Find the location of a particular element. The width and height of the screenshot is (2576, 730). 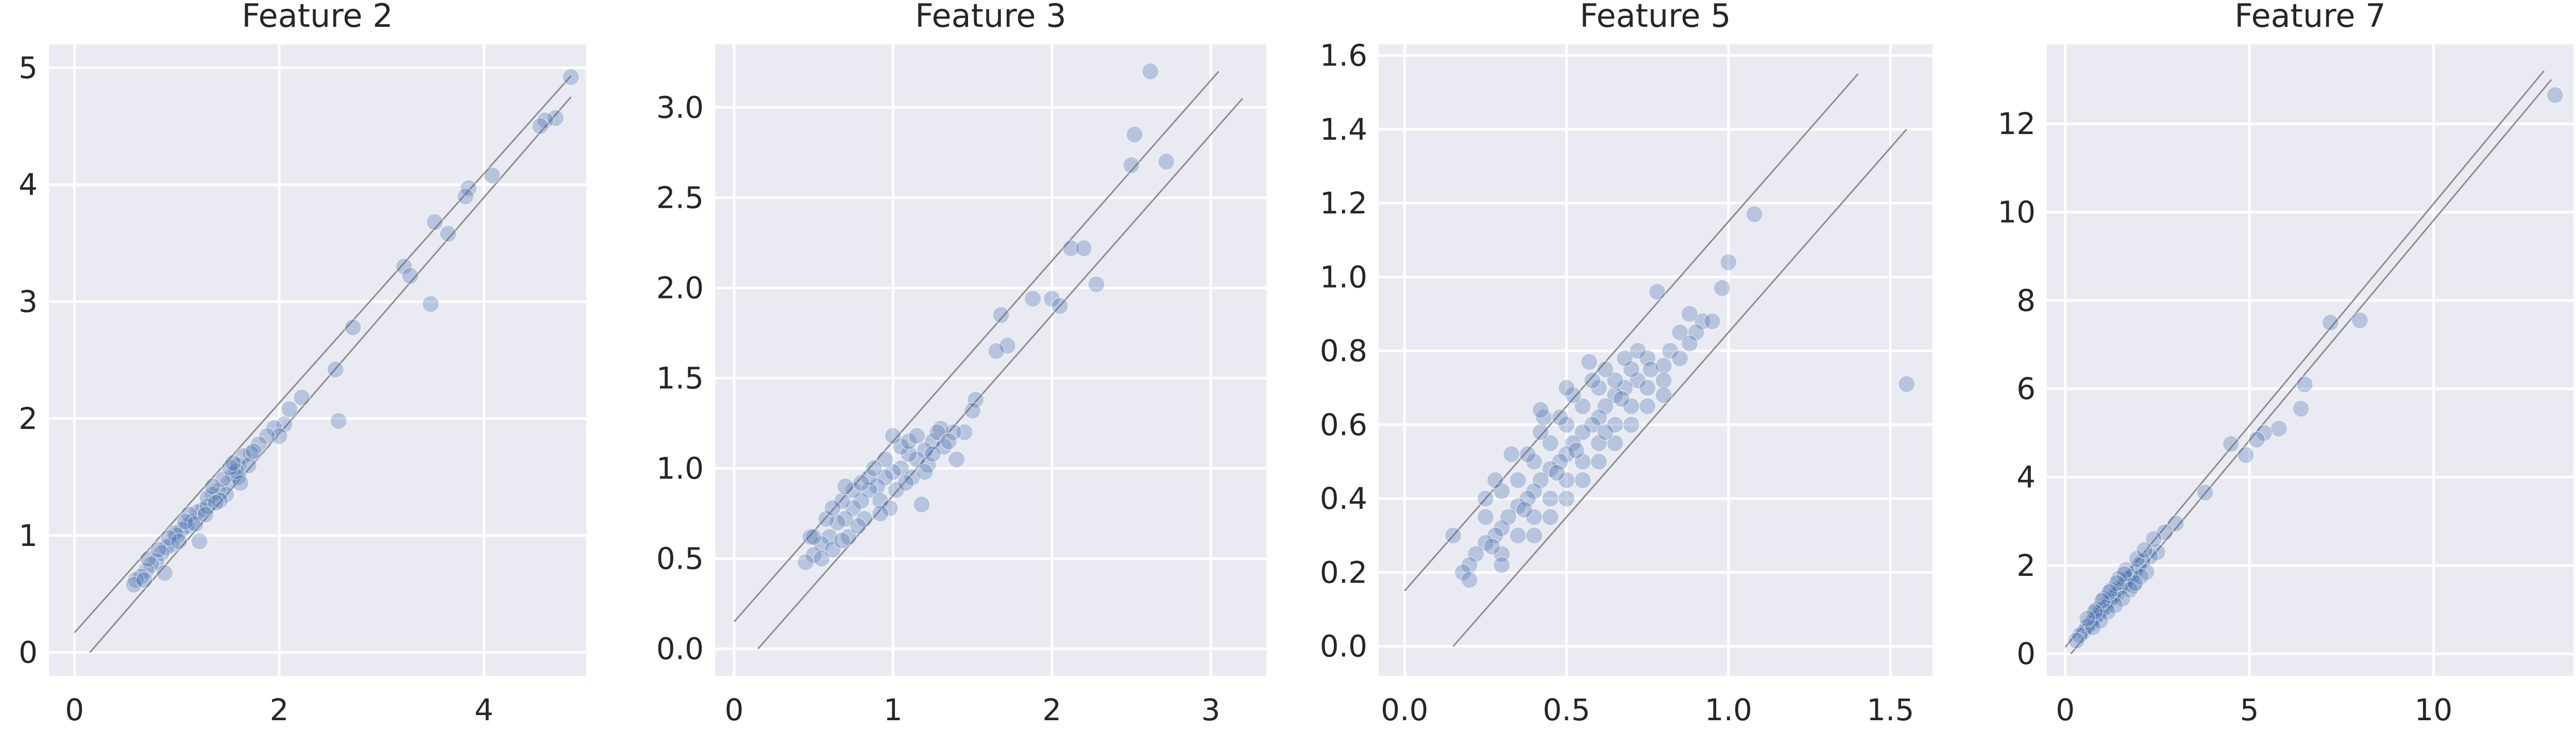

y-tick-label: 0.5 is located at coordinates (680, 558).